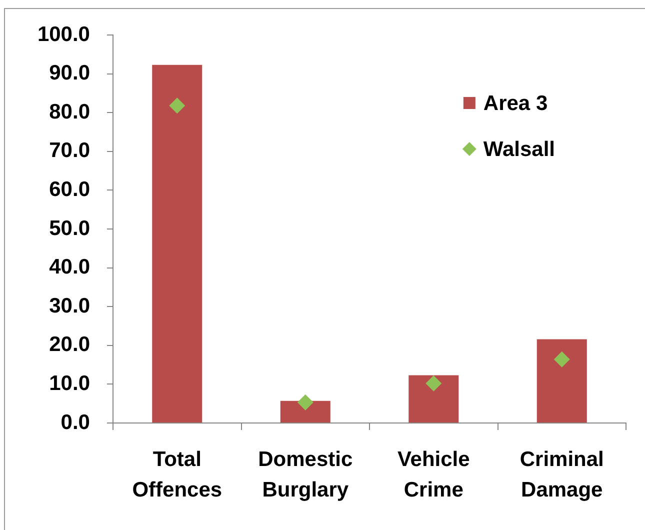  What do you see at coordinates (69, 189) in the screenshot?
I see `y-tick-label: 60.0` at bounding box center [69, 189].